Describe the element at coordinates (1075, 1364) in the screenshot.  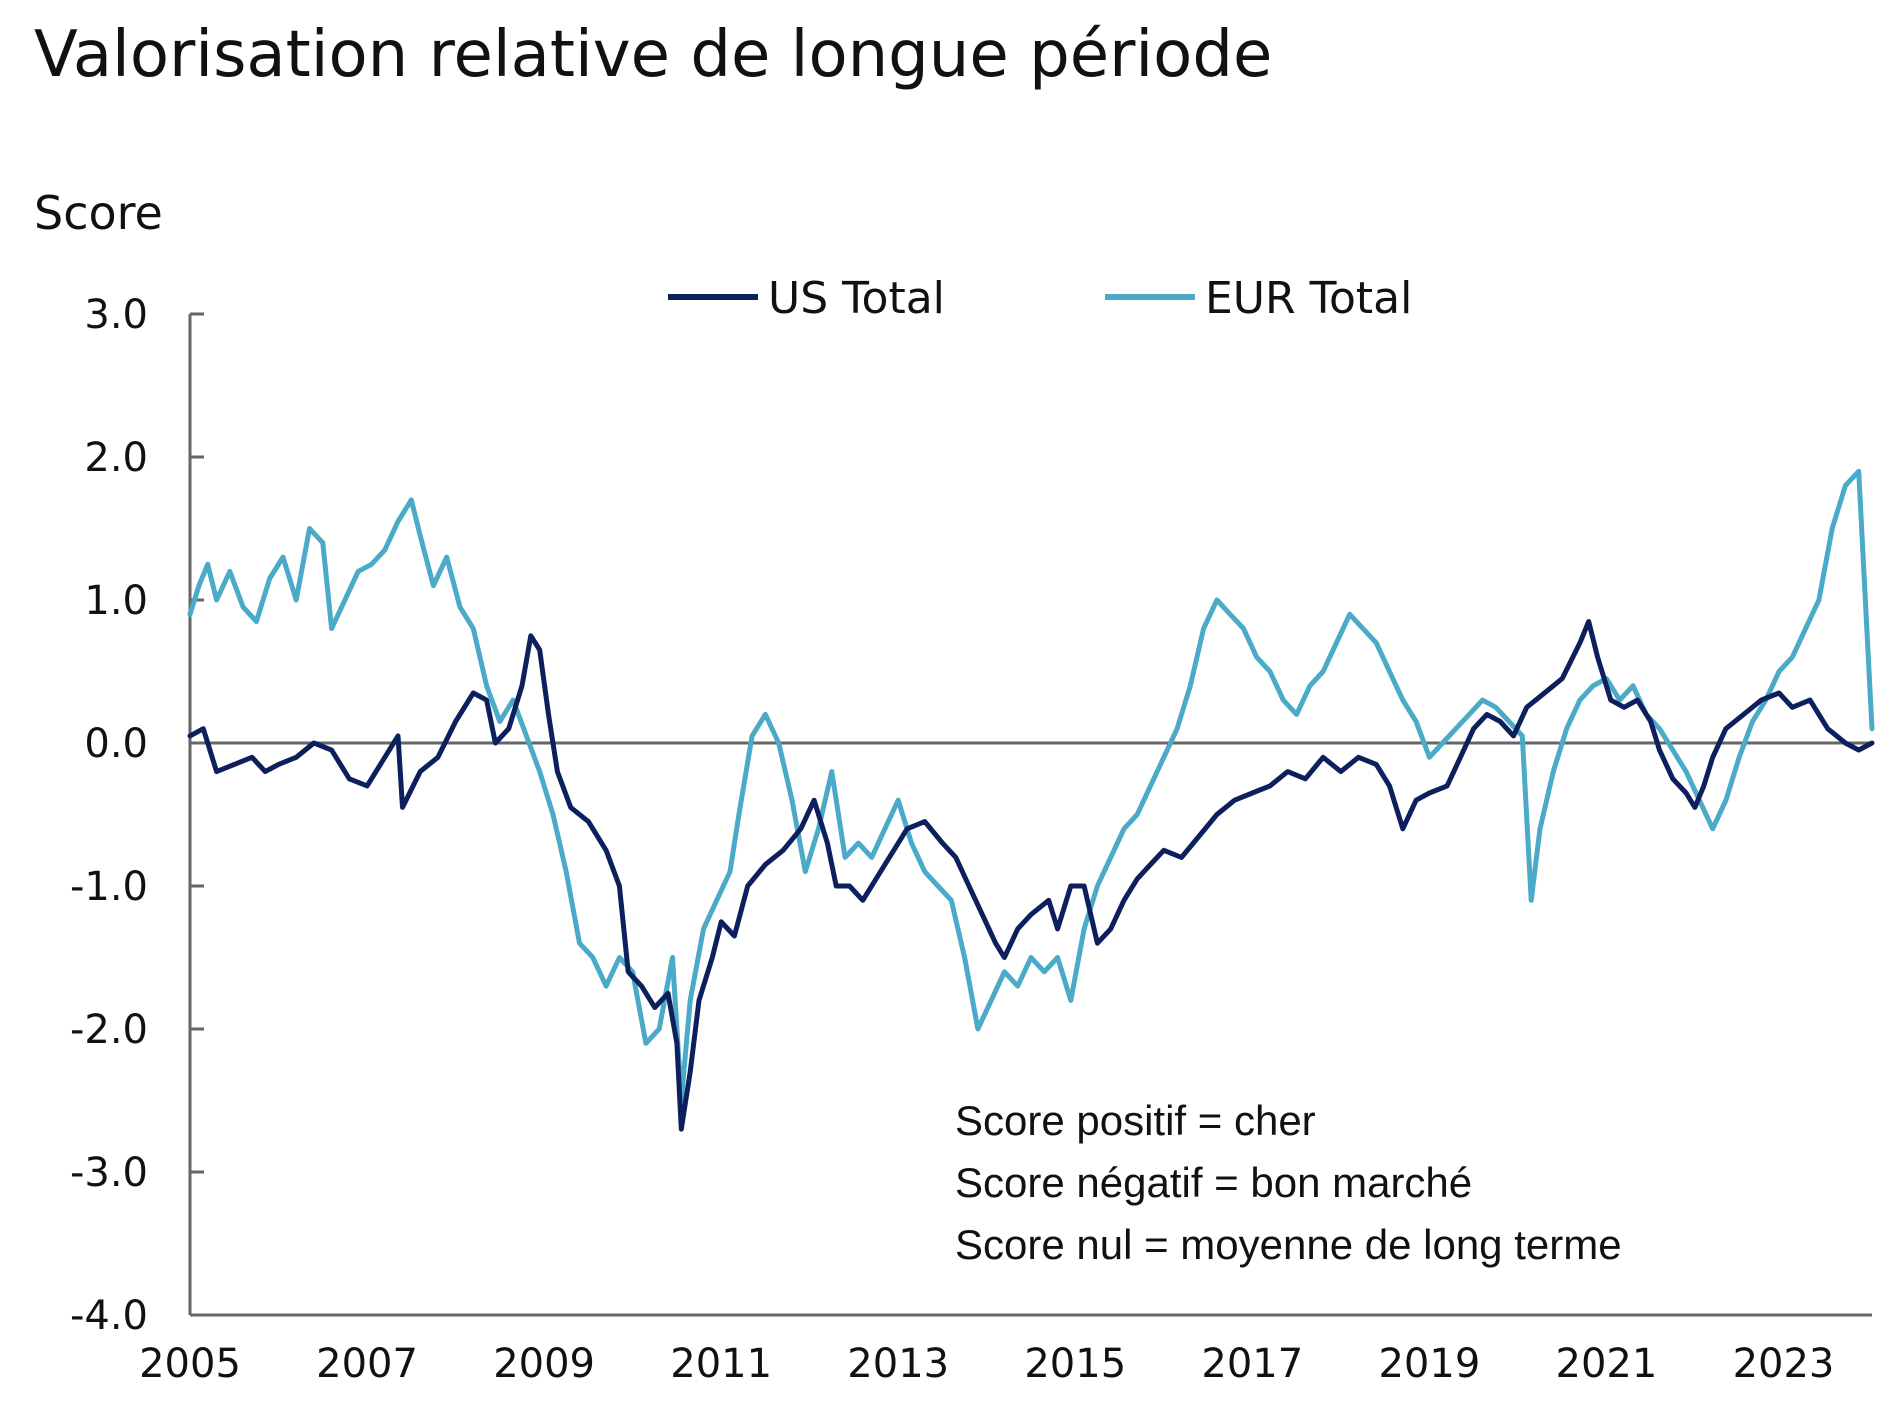
I see `x-tick-label: 2015` at that location.